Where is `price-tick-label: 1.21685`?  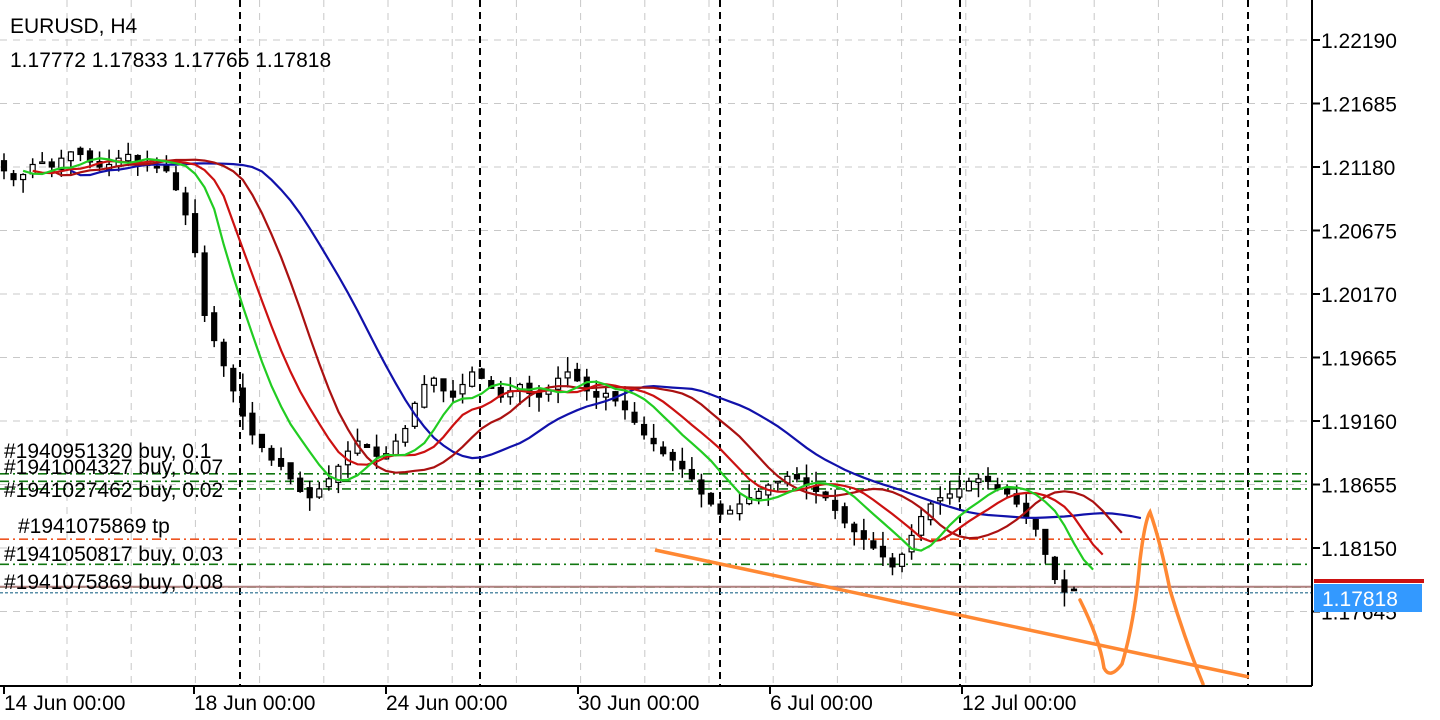 price-tick-label: 1.21685 is located at coordinates (1359, 105).